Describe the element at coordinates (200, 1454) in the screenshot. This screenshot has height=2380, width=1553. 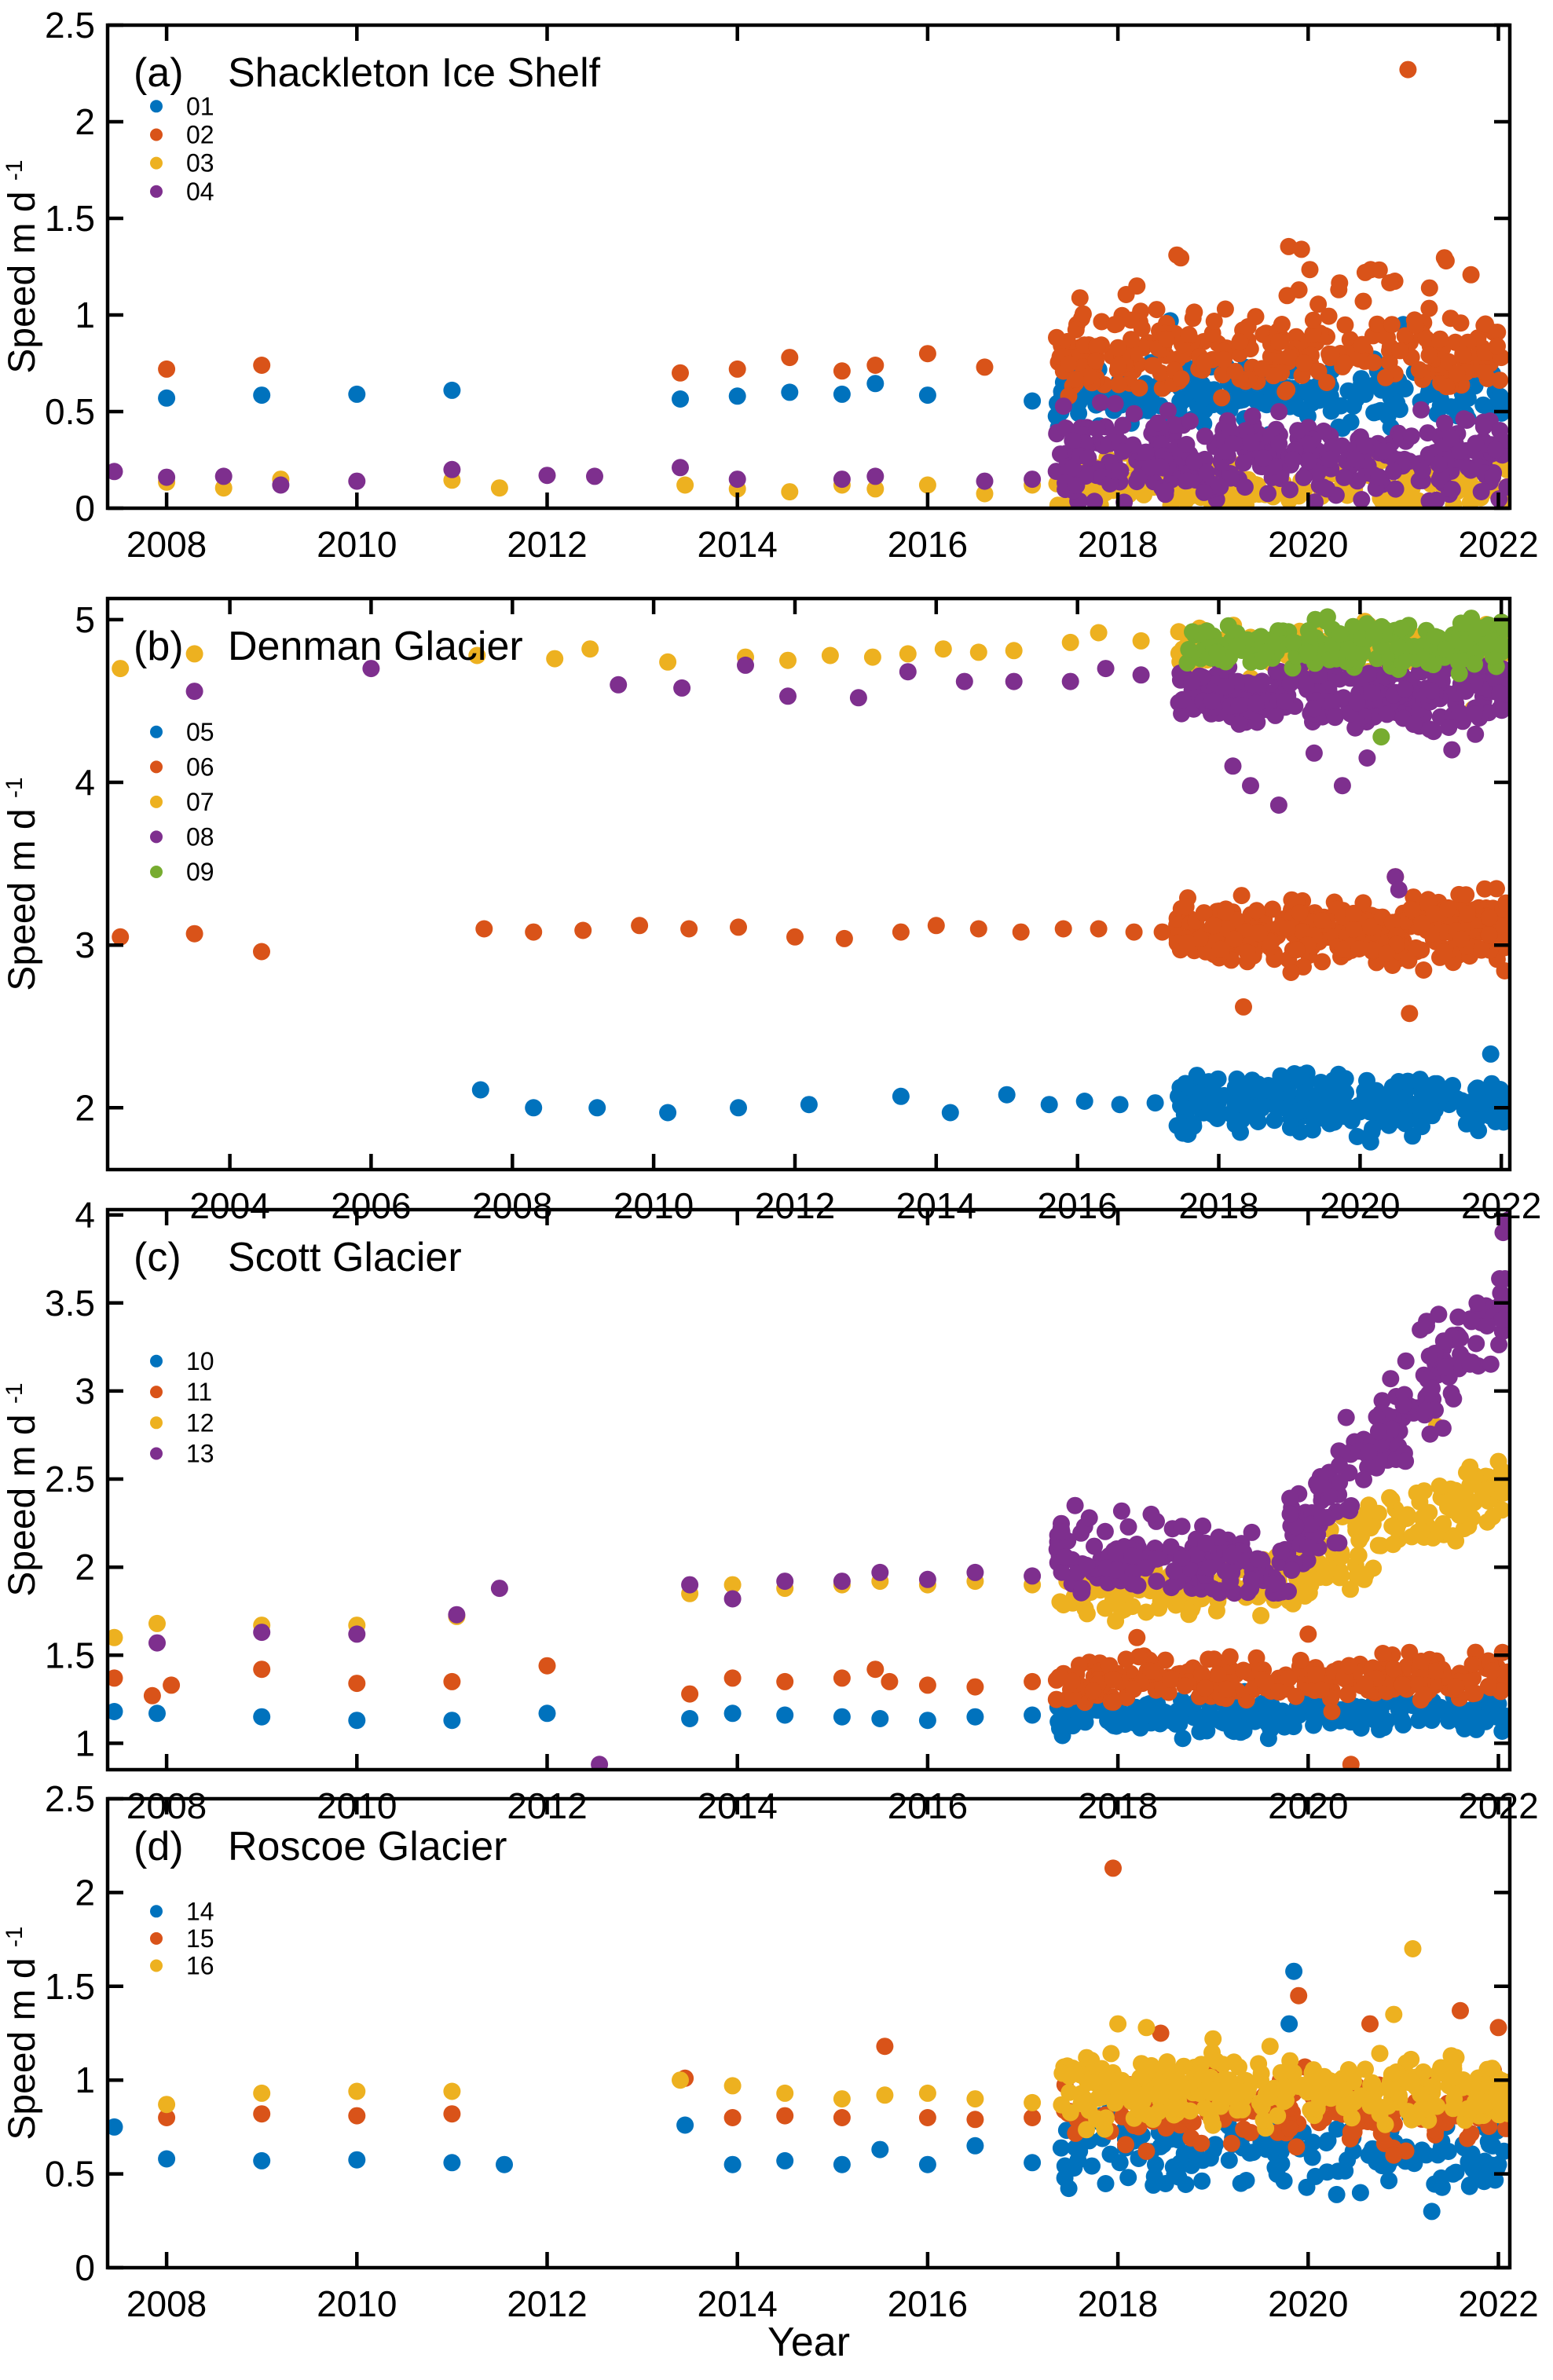
I see `legend-label-13: 13` at that location.